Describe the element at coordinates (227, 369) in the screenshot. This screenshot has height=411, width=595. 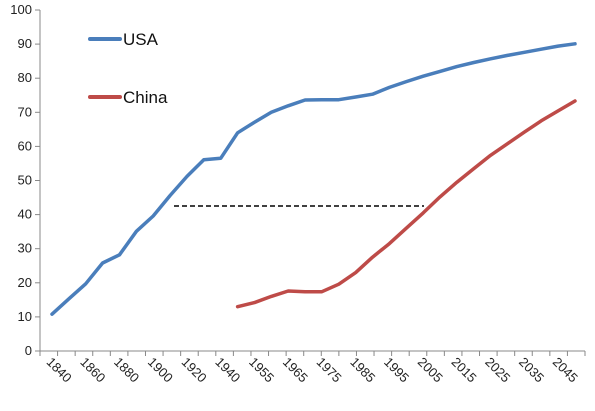
I see `x-tick-label: 1940` at that location.